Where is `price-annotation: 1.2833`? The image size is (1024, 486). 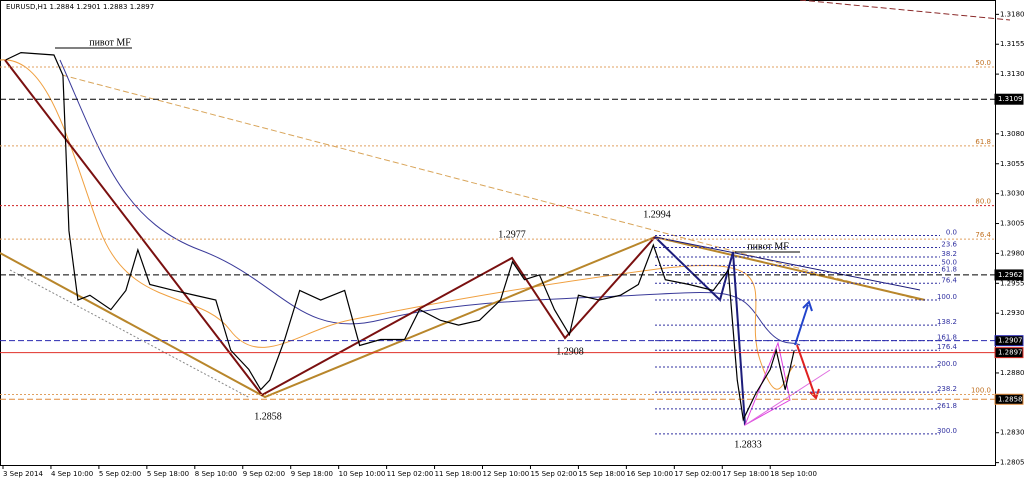
price-annotation: 1.2833 is located at coordinates (748, 444).